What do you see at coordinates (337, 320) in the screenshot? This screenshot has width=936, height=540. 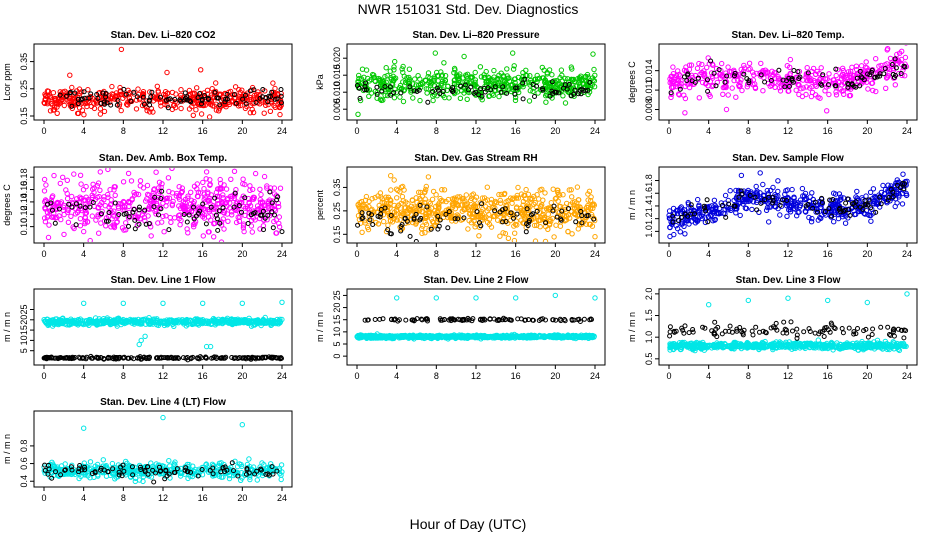 I see `y-tick-label: 15` at bounding box center [337, 320].